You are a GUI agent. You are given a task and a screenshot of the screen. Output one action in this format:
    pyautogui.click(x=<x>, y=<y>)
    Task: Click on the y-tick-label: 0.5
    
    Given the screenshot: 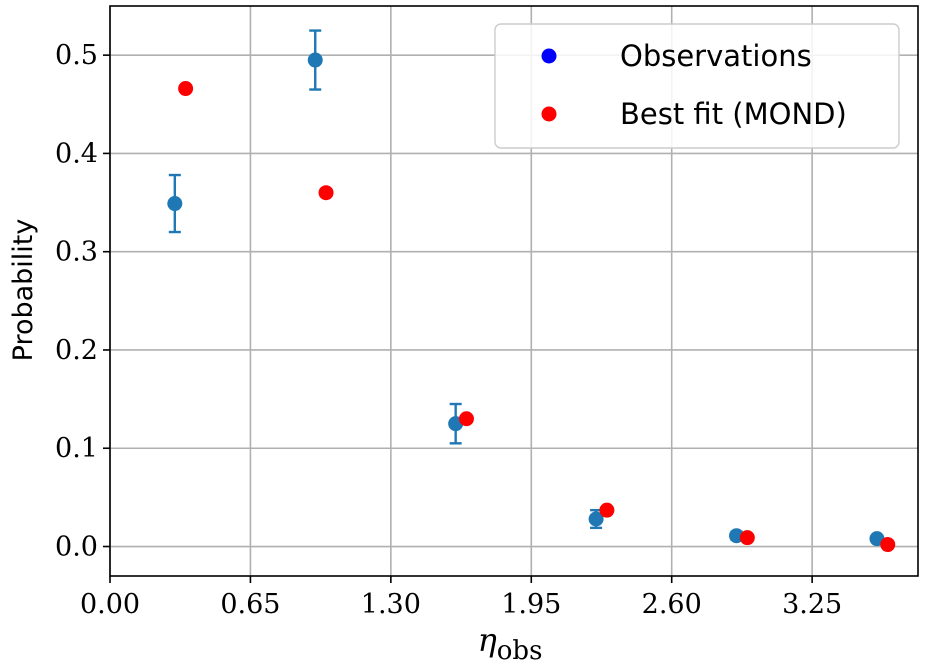 What is the action you would take?
    pyautogui.click(x=76, y=55)
    